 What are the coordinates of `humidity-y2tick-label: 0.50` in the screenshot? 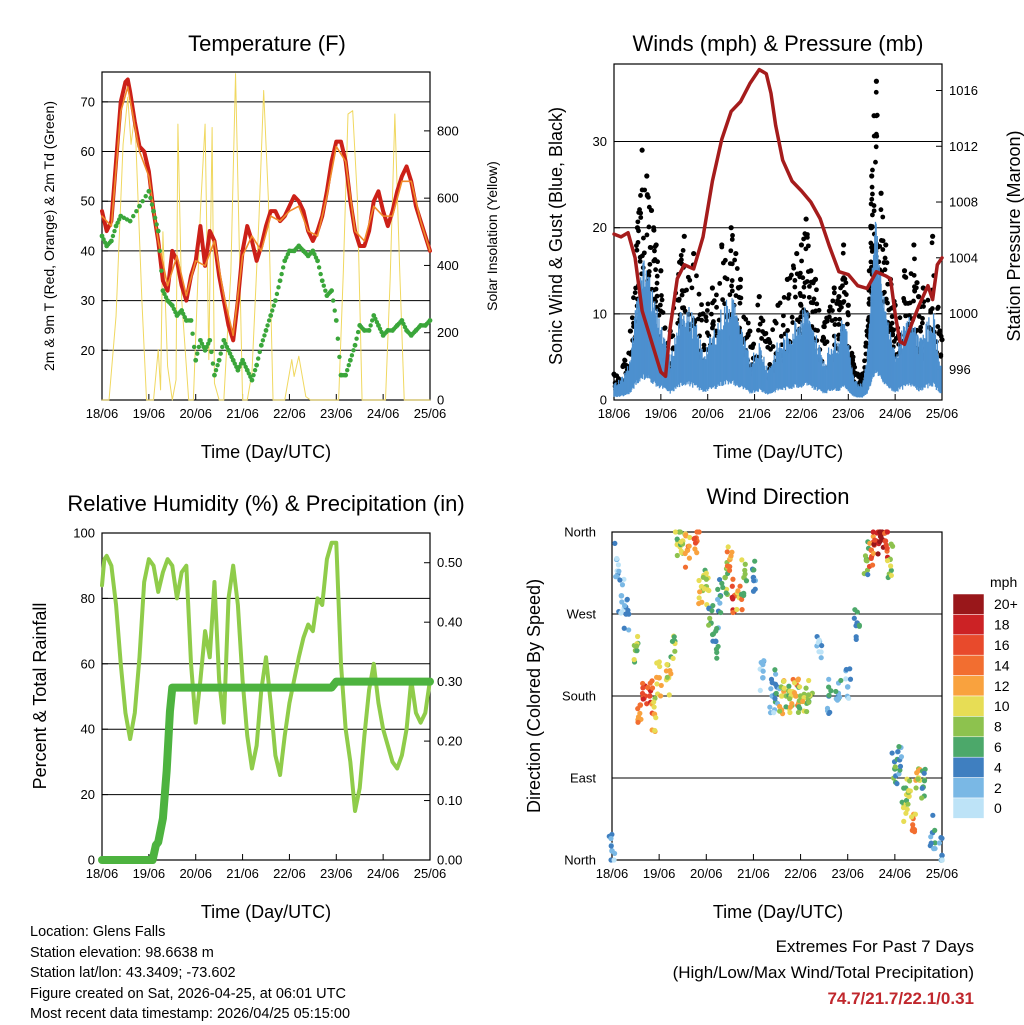 It's located at (449, 562).